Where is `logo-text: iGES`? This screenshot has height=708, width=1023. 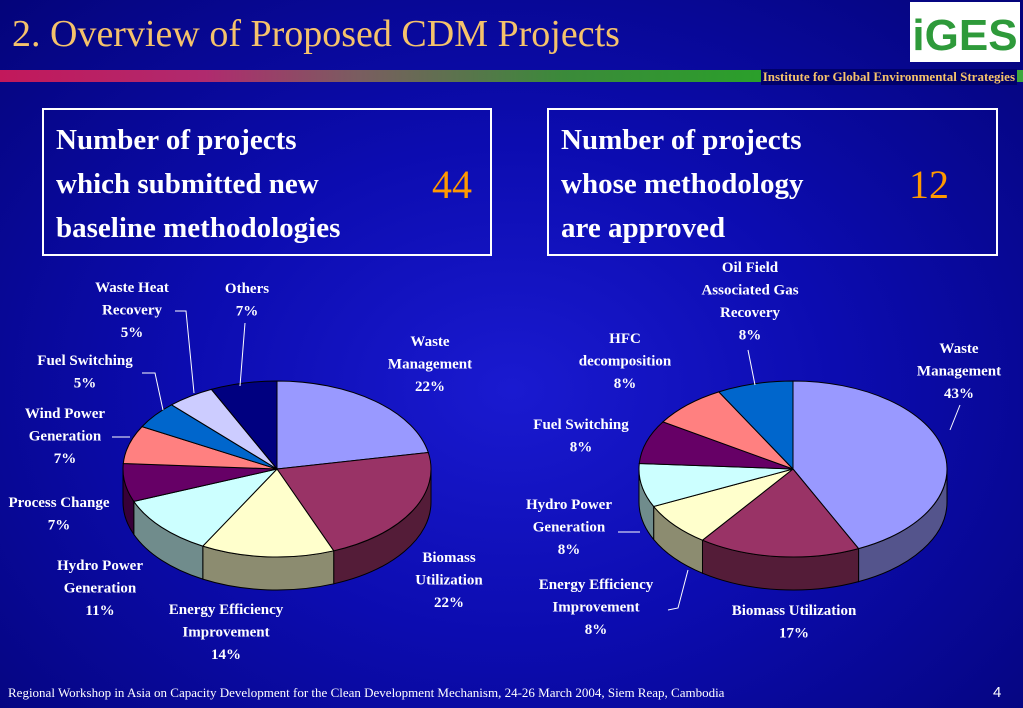
logo-text: iGES is located at coordinates (964, 35).